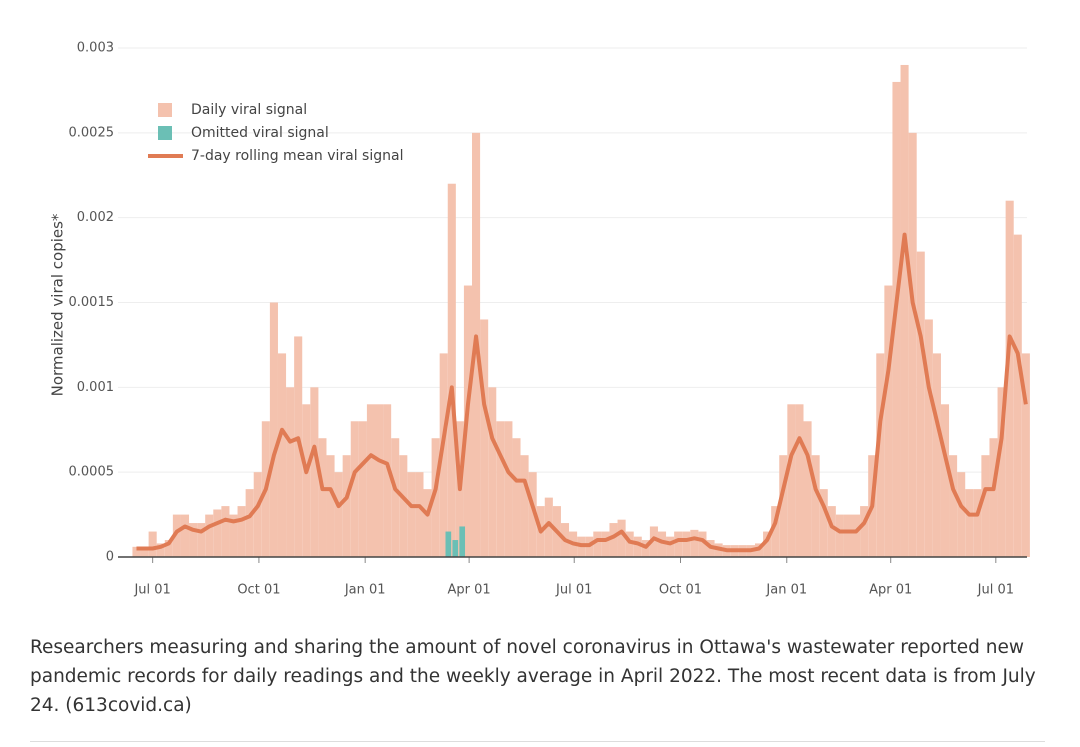 The width and height of the screenshot is (1080, 747). I want to click on y-tick-label: 0.002, so click(95, 217).